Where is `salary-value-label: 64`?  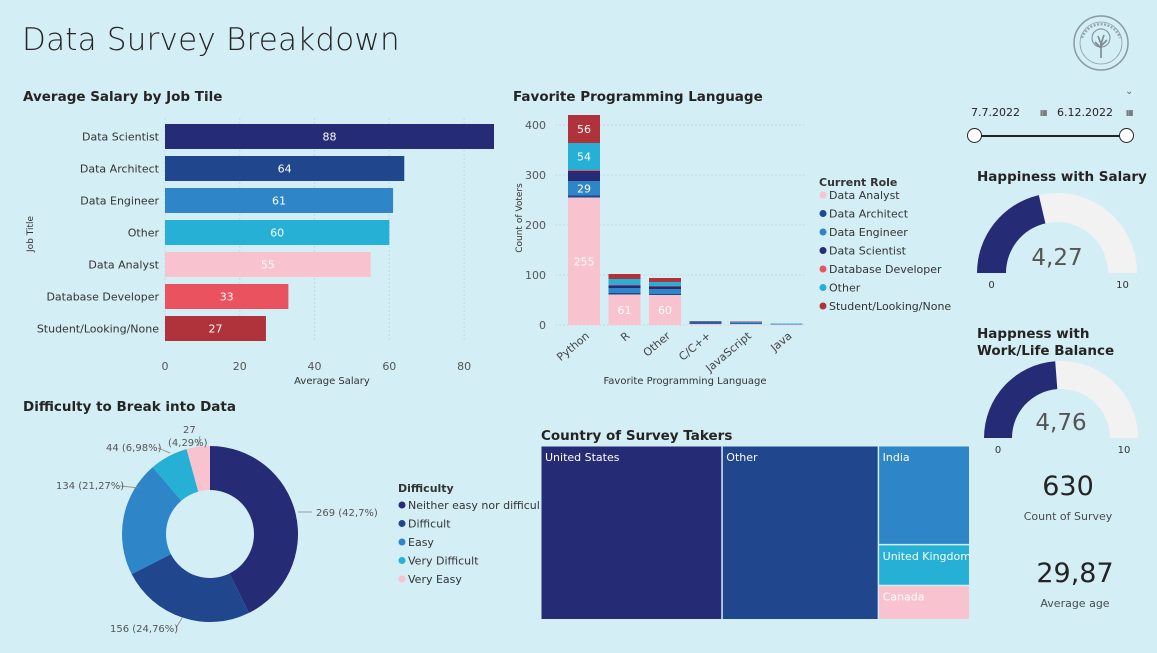 salary-value-label: 64 is located at coordinates (285, 169).